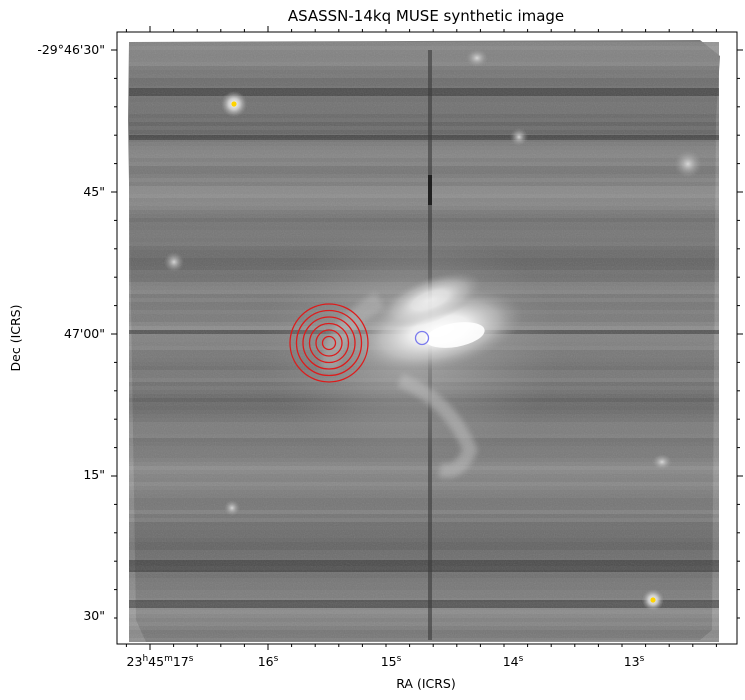 The width and height of the screenshot is (745, 700). I want to click on star-upper-left, so click(234, 104).